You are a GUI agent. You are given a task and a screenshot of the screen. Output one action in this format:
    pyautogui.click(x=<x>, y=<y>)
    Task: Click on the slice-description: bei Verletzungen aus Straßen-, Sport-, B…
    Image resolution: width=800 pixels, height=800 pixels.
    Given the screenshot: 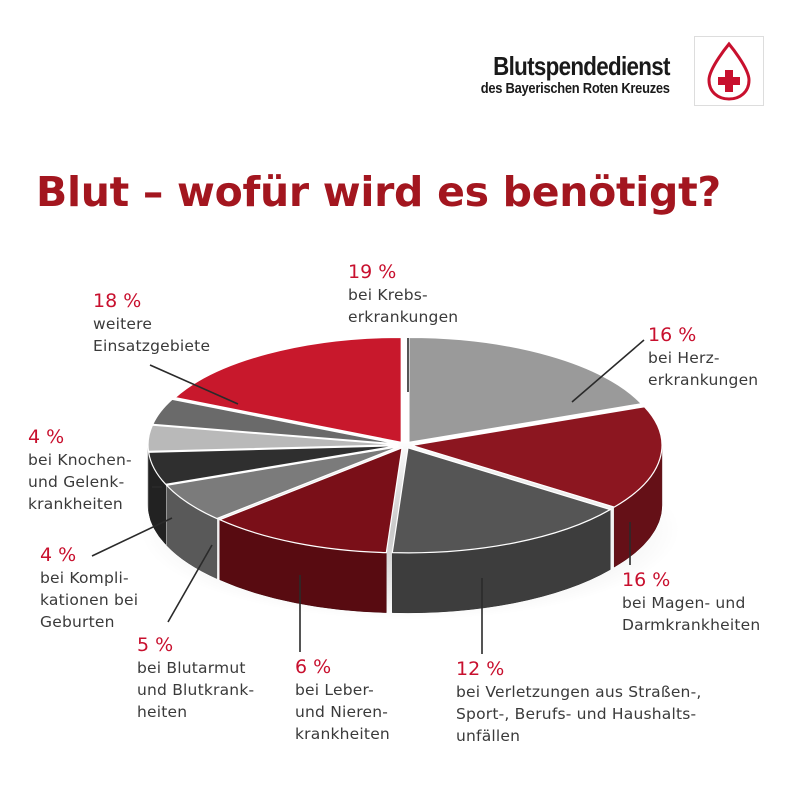 What is the action you would take?
    pyautogui.click(x=579, y=714)
    